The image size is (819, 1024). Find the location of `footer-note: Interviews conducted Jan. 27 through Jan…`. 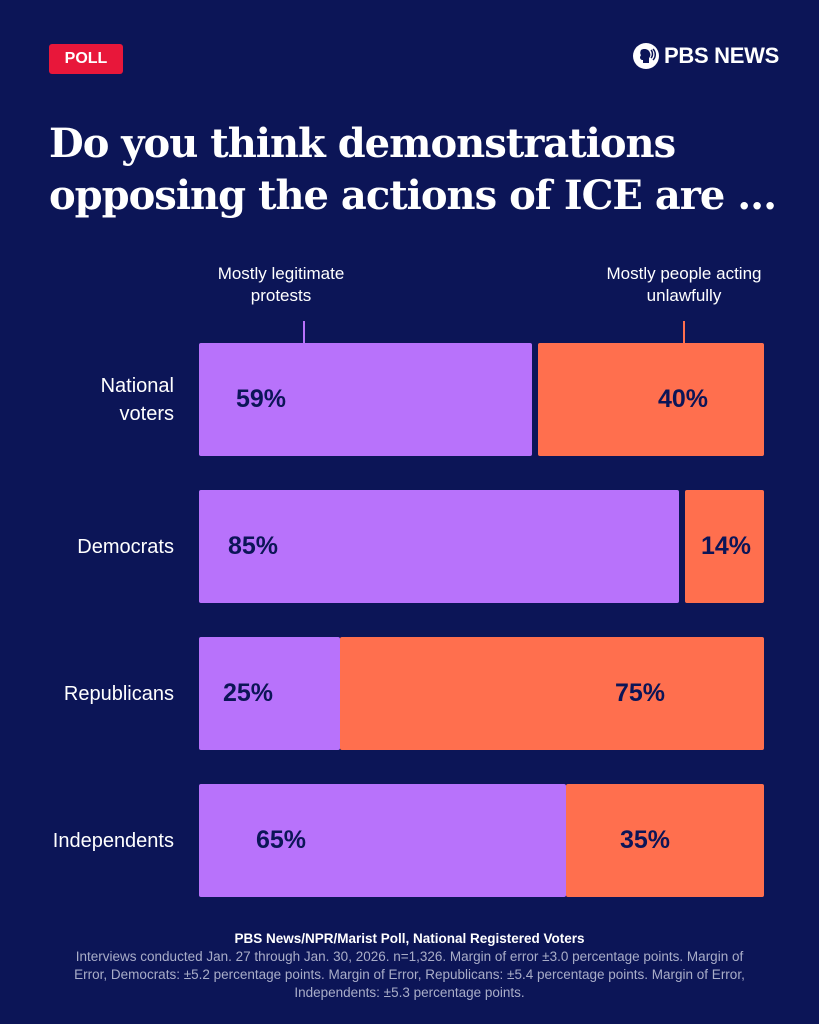

footer-note: Interviews conducted Jan. 27 through Jan… is located at coordinates (409, 974).